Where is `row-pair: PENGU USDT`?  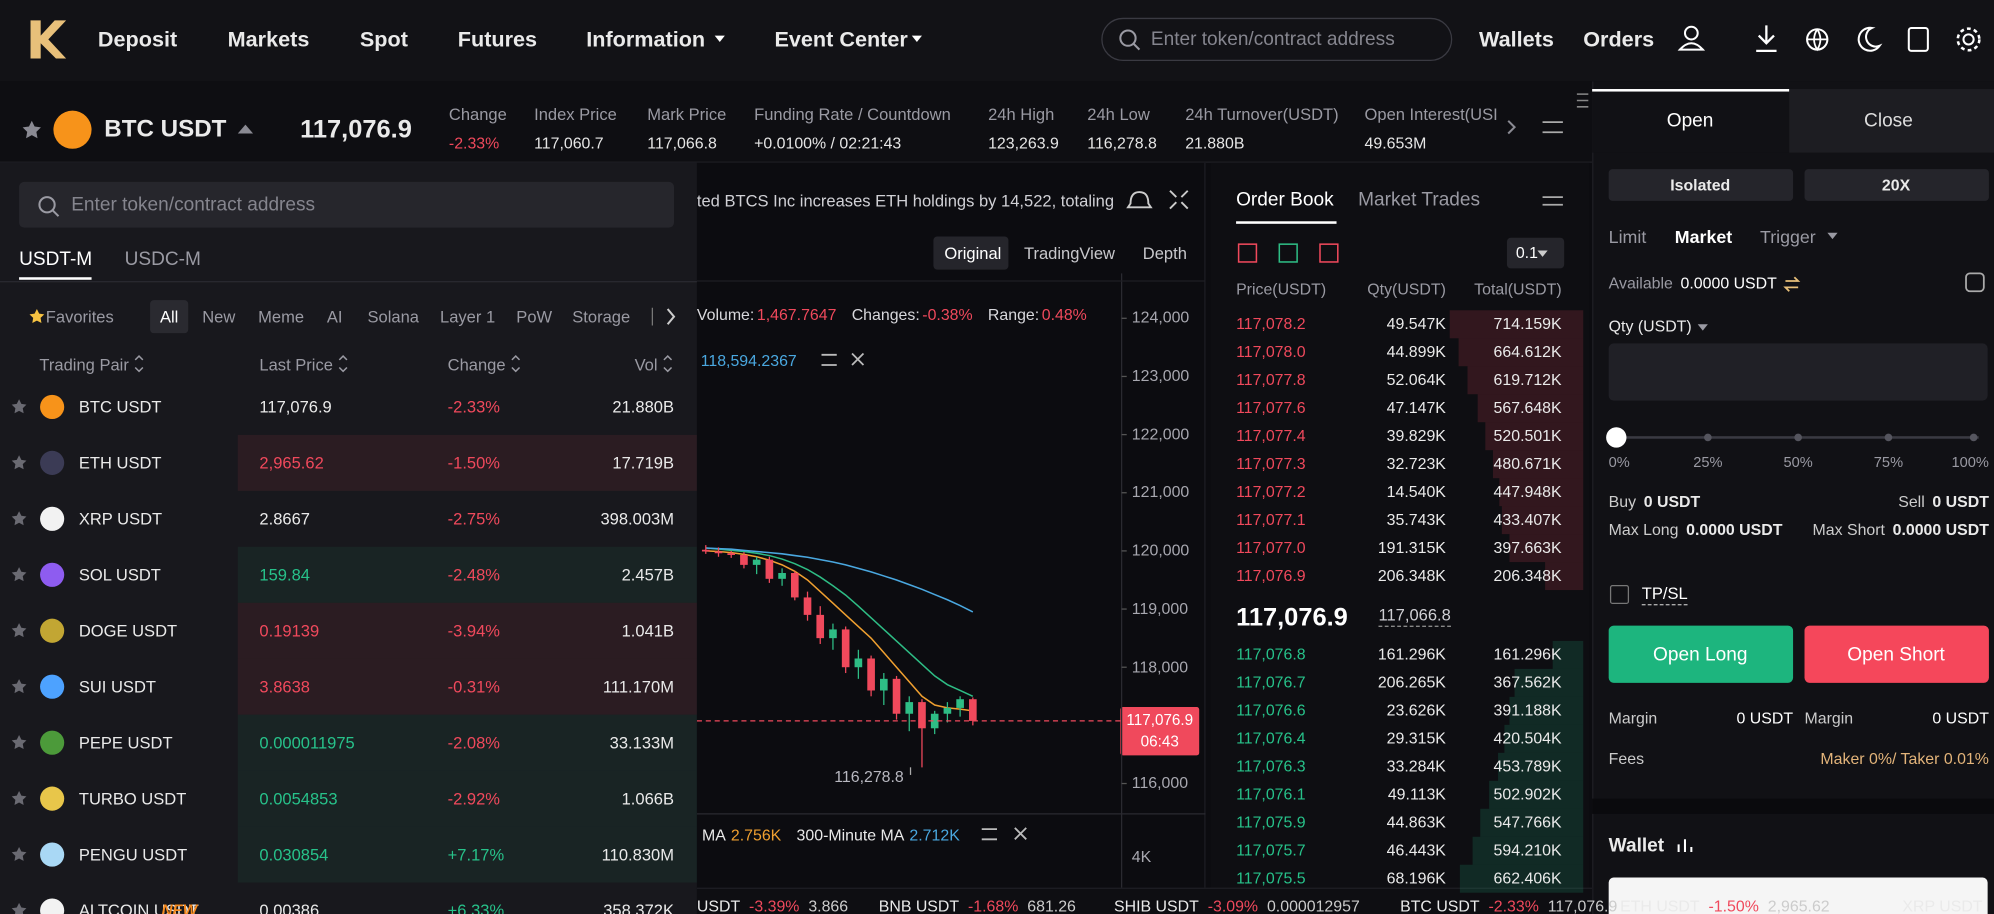
row-pair: PENGU USDT is located at coordinates (133, 855).